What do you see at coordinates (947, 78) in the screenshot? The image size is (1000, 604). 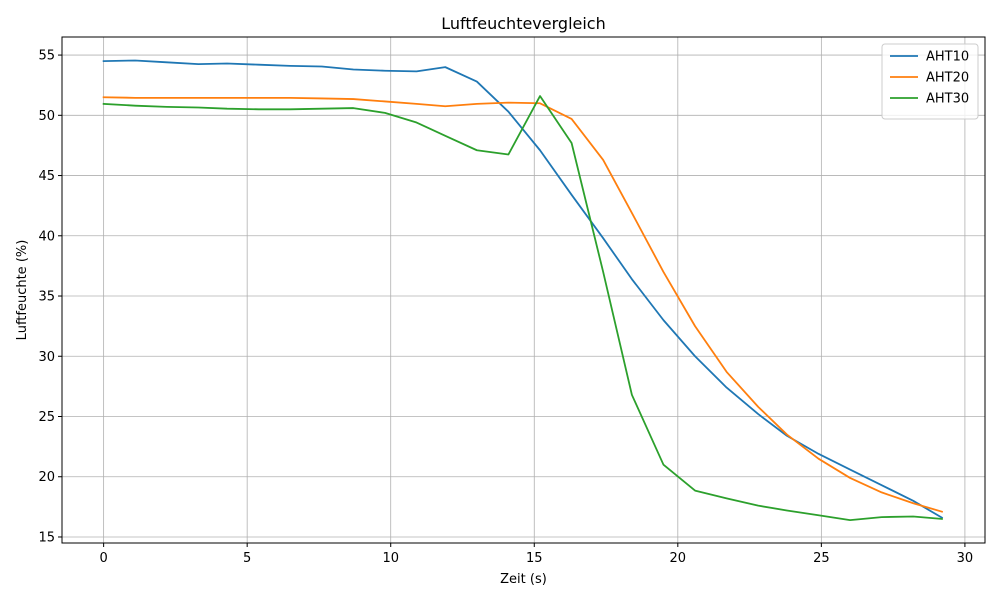 I see `legend-label-aht20: AHT20` at bounding box center [947, 78].